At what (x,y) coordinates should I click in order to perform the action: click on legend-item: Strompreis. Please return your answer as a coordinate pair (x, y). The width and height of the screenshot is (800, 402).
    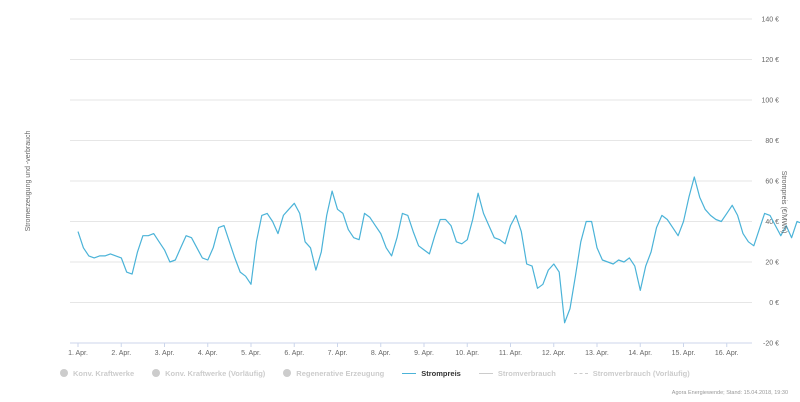
    Looking at the image, I should click on (431, 373).